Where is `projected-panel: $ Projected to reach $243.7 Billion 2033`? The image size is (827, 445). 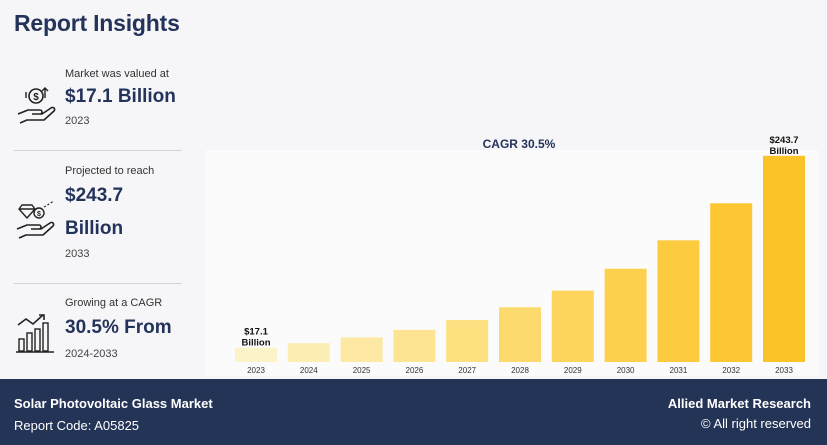
projected-panel: $ Projected to reach $243.7 Billion 2033 is located at coordinates (99, 217).